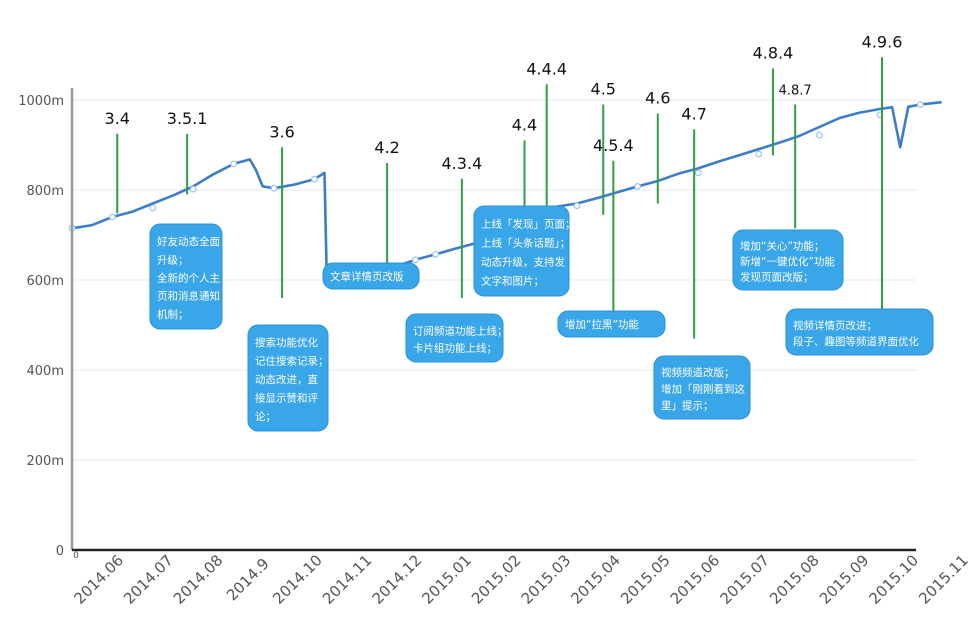 The height and width of the screenshot is (644, 971). Describe the element at coordinates (687, 406) in the screenshot. I see `callout-text-line: 里」提示；` at that location.